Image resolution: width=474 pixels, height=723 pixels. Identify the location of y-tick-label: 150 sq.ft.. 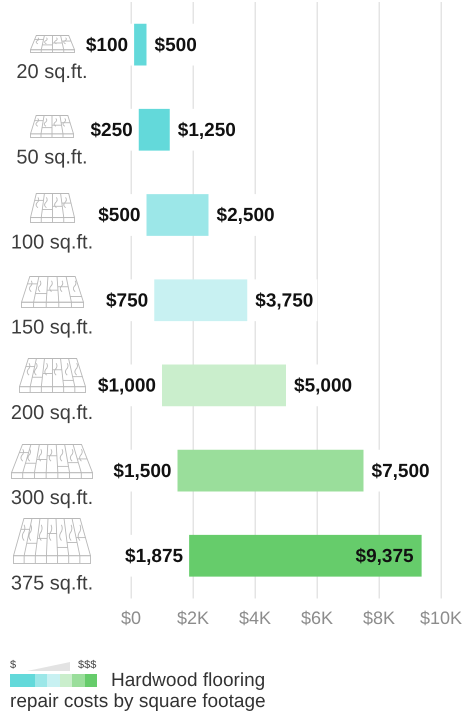
(52, 327).